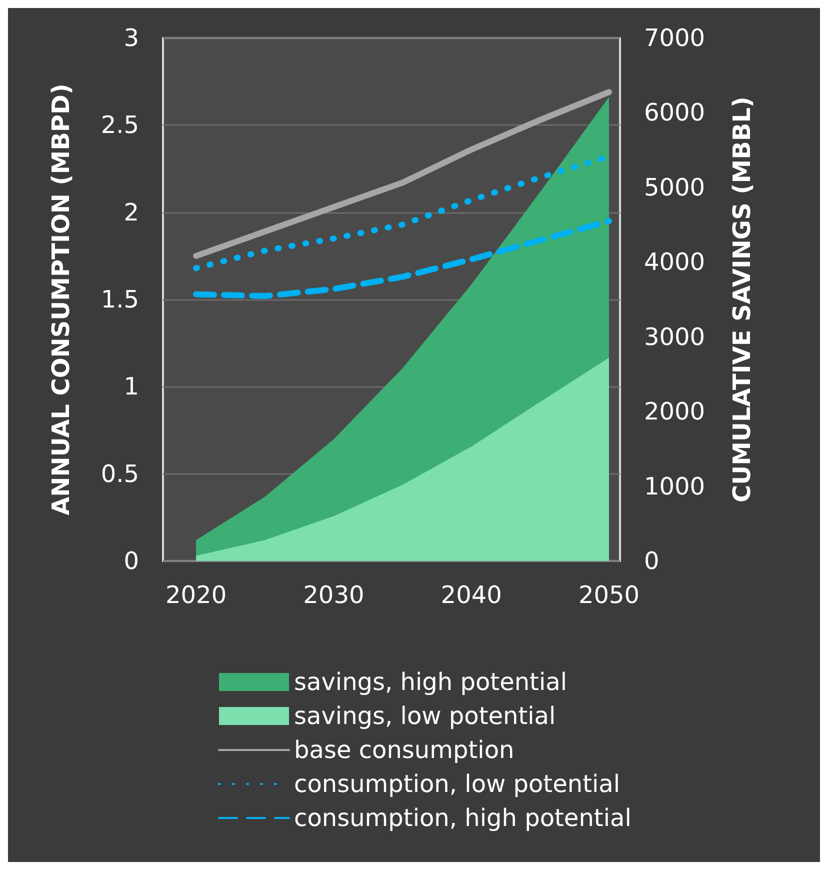 The width and height of the screenshot is (828, 870). Describe the element at coordinates (675, 38) in the screenshot. I see `y2-tick-label: 7000` at that location.